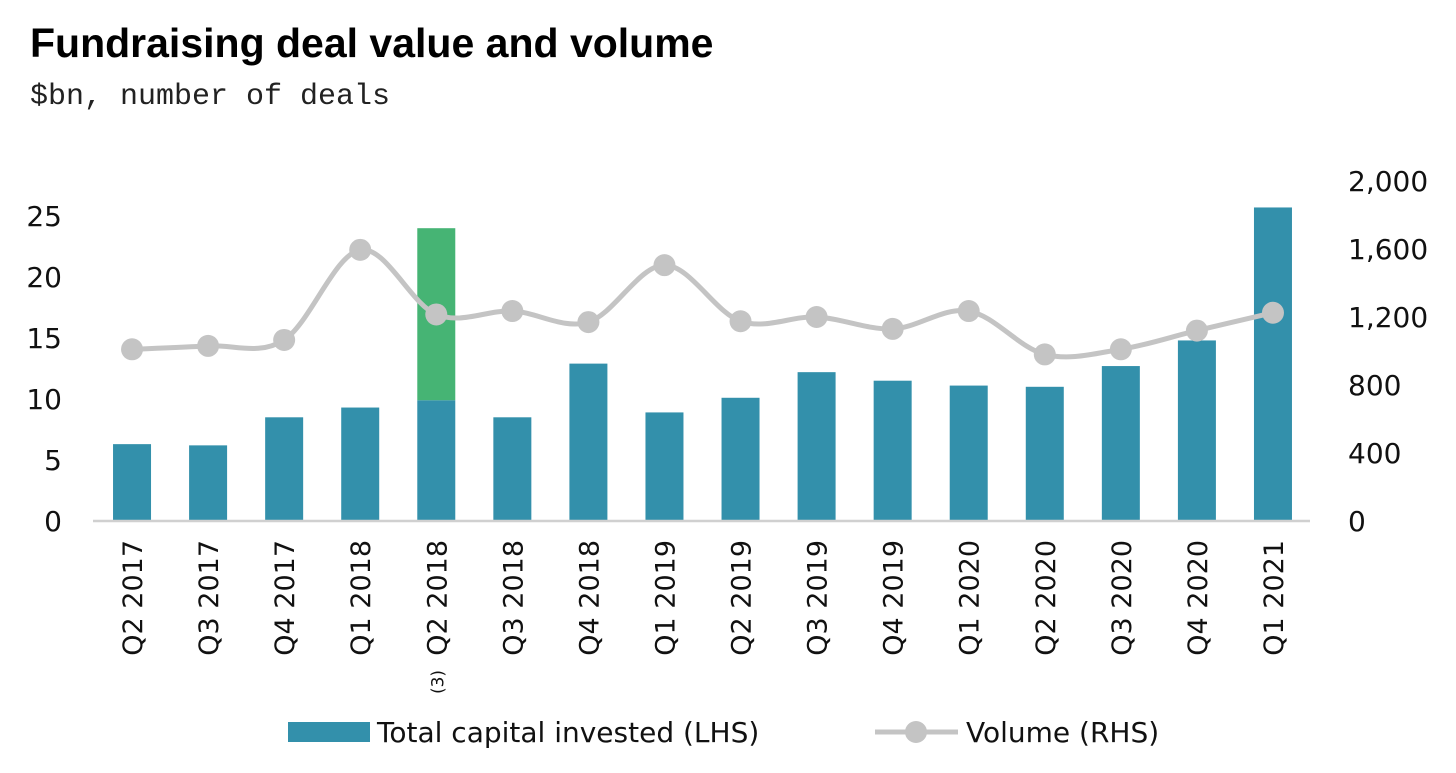 The width and height of the screenshot is (1456, 773). I want to click on x-axis-tick-label: Q1 2020, so click(970, 598).